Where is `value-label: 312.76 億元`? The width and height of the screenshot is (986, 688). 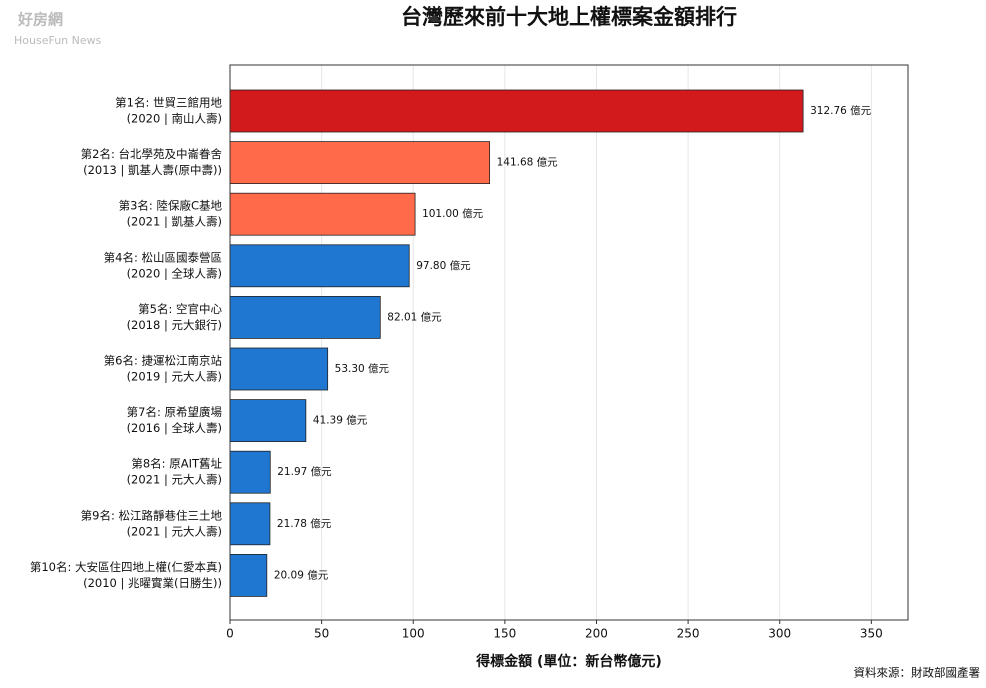 value-label: 312.76 億元 is located at coordinates (841, 110).